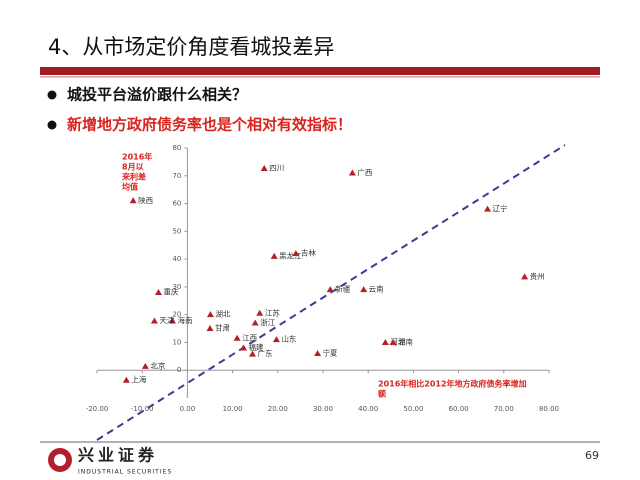 Image resolution: width=640 pixels, height=480 pixels. What do you see at coordinates (176, 342) in the screenshot?
I see `y-tick-label: 10` at bounding box center [176, 342].